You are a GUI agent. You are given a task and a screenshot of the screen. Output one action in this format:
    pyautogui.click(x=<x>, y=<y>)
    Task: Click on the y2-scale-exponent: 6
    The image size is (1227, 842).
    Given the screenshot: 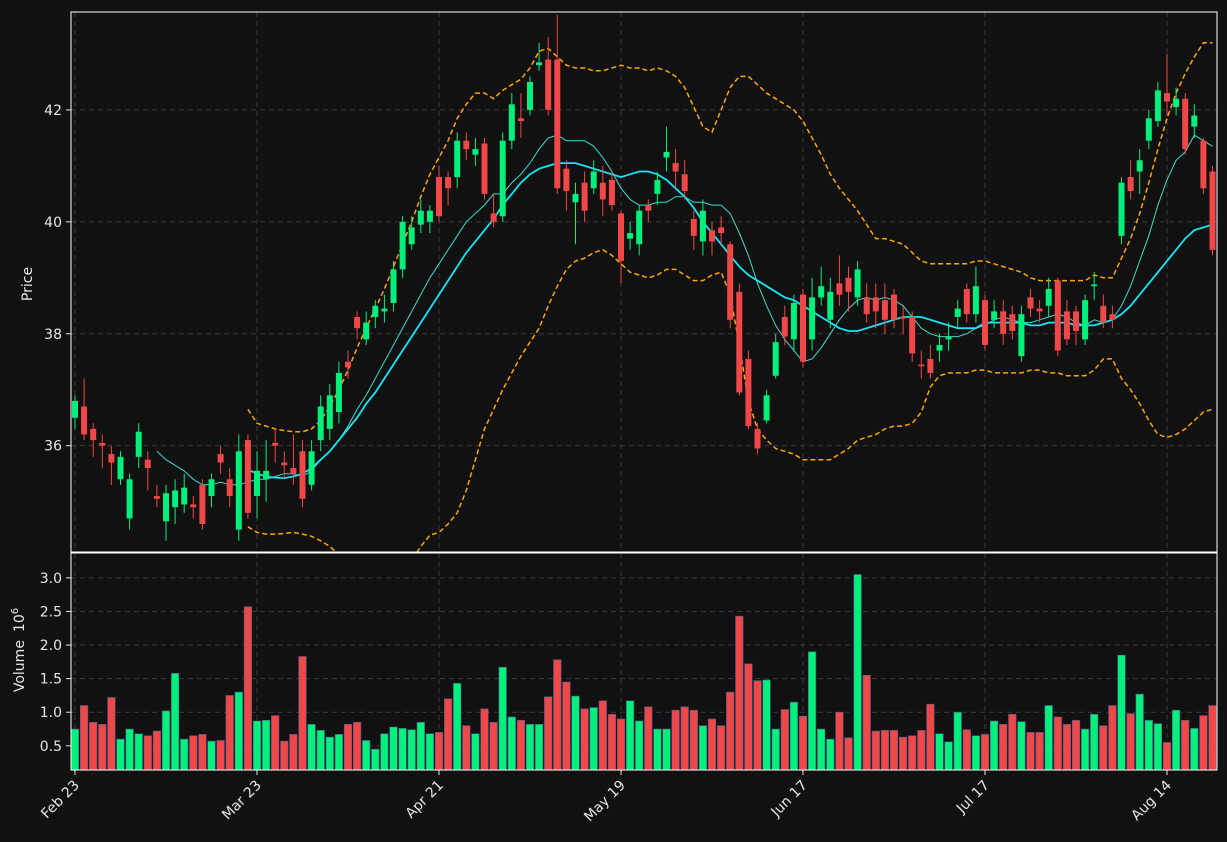 What is the action you would take?
    pyautogui.click(x=15, y=611)
    